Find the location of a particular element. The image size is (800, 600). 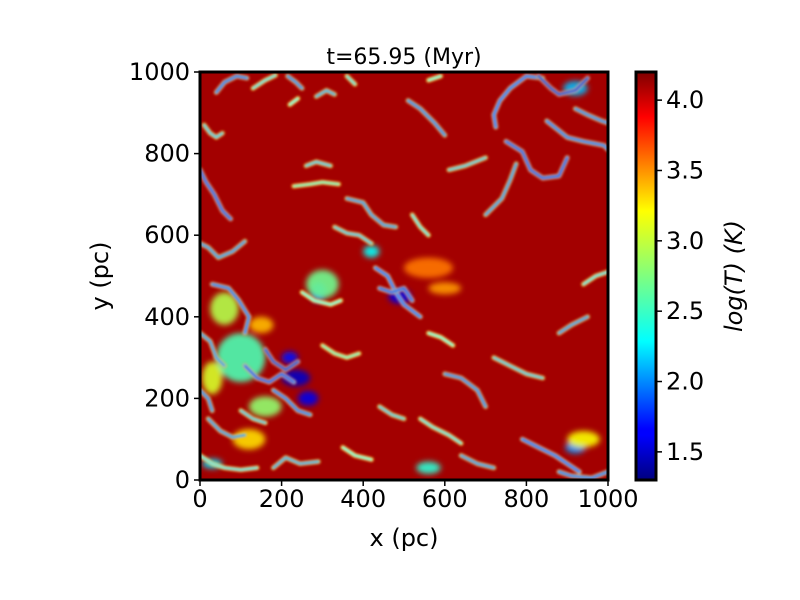

y-tick-label: 600 is located at coordinates (167, 235).